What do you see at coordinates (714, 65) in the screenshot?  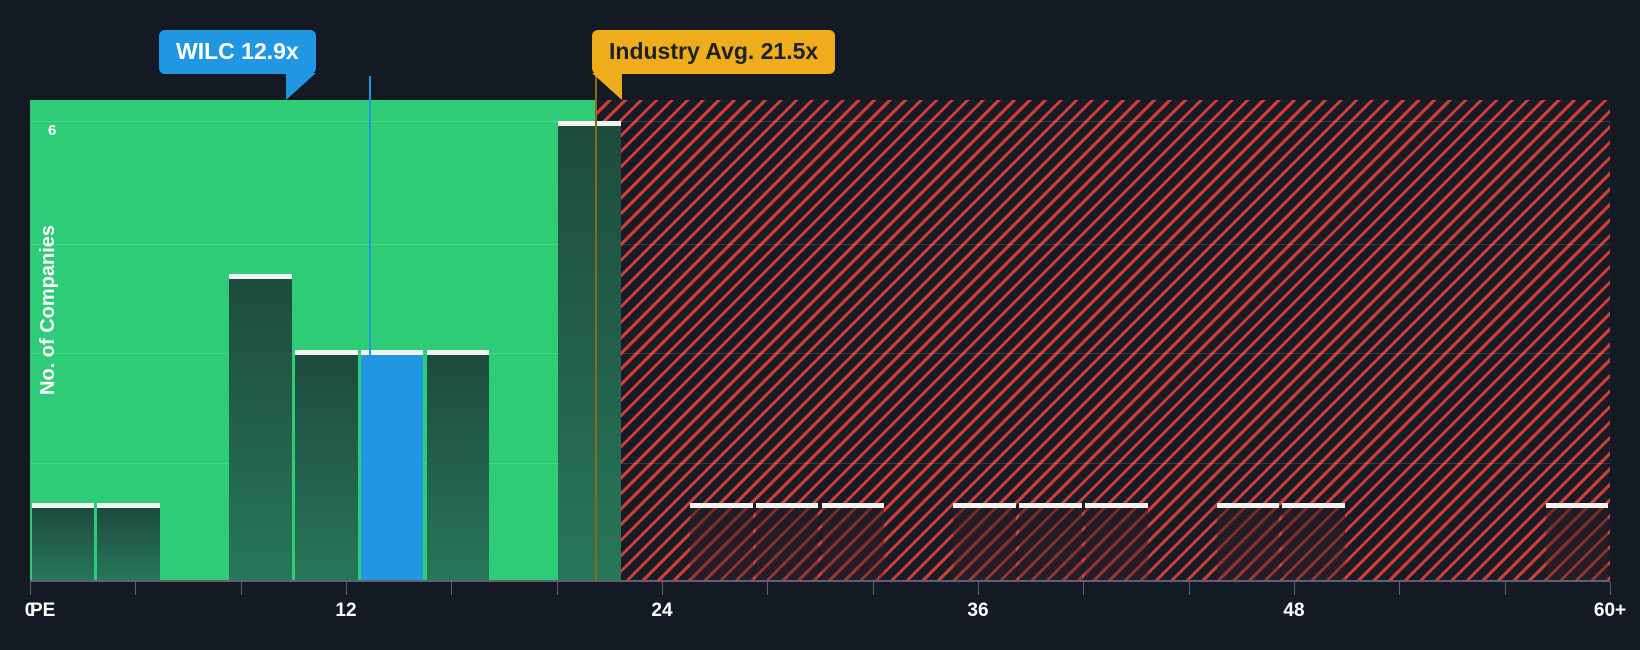 I see `industry-average-callout: Industry Avg. 21.5x` at bounding box center [714, 65].